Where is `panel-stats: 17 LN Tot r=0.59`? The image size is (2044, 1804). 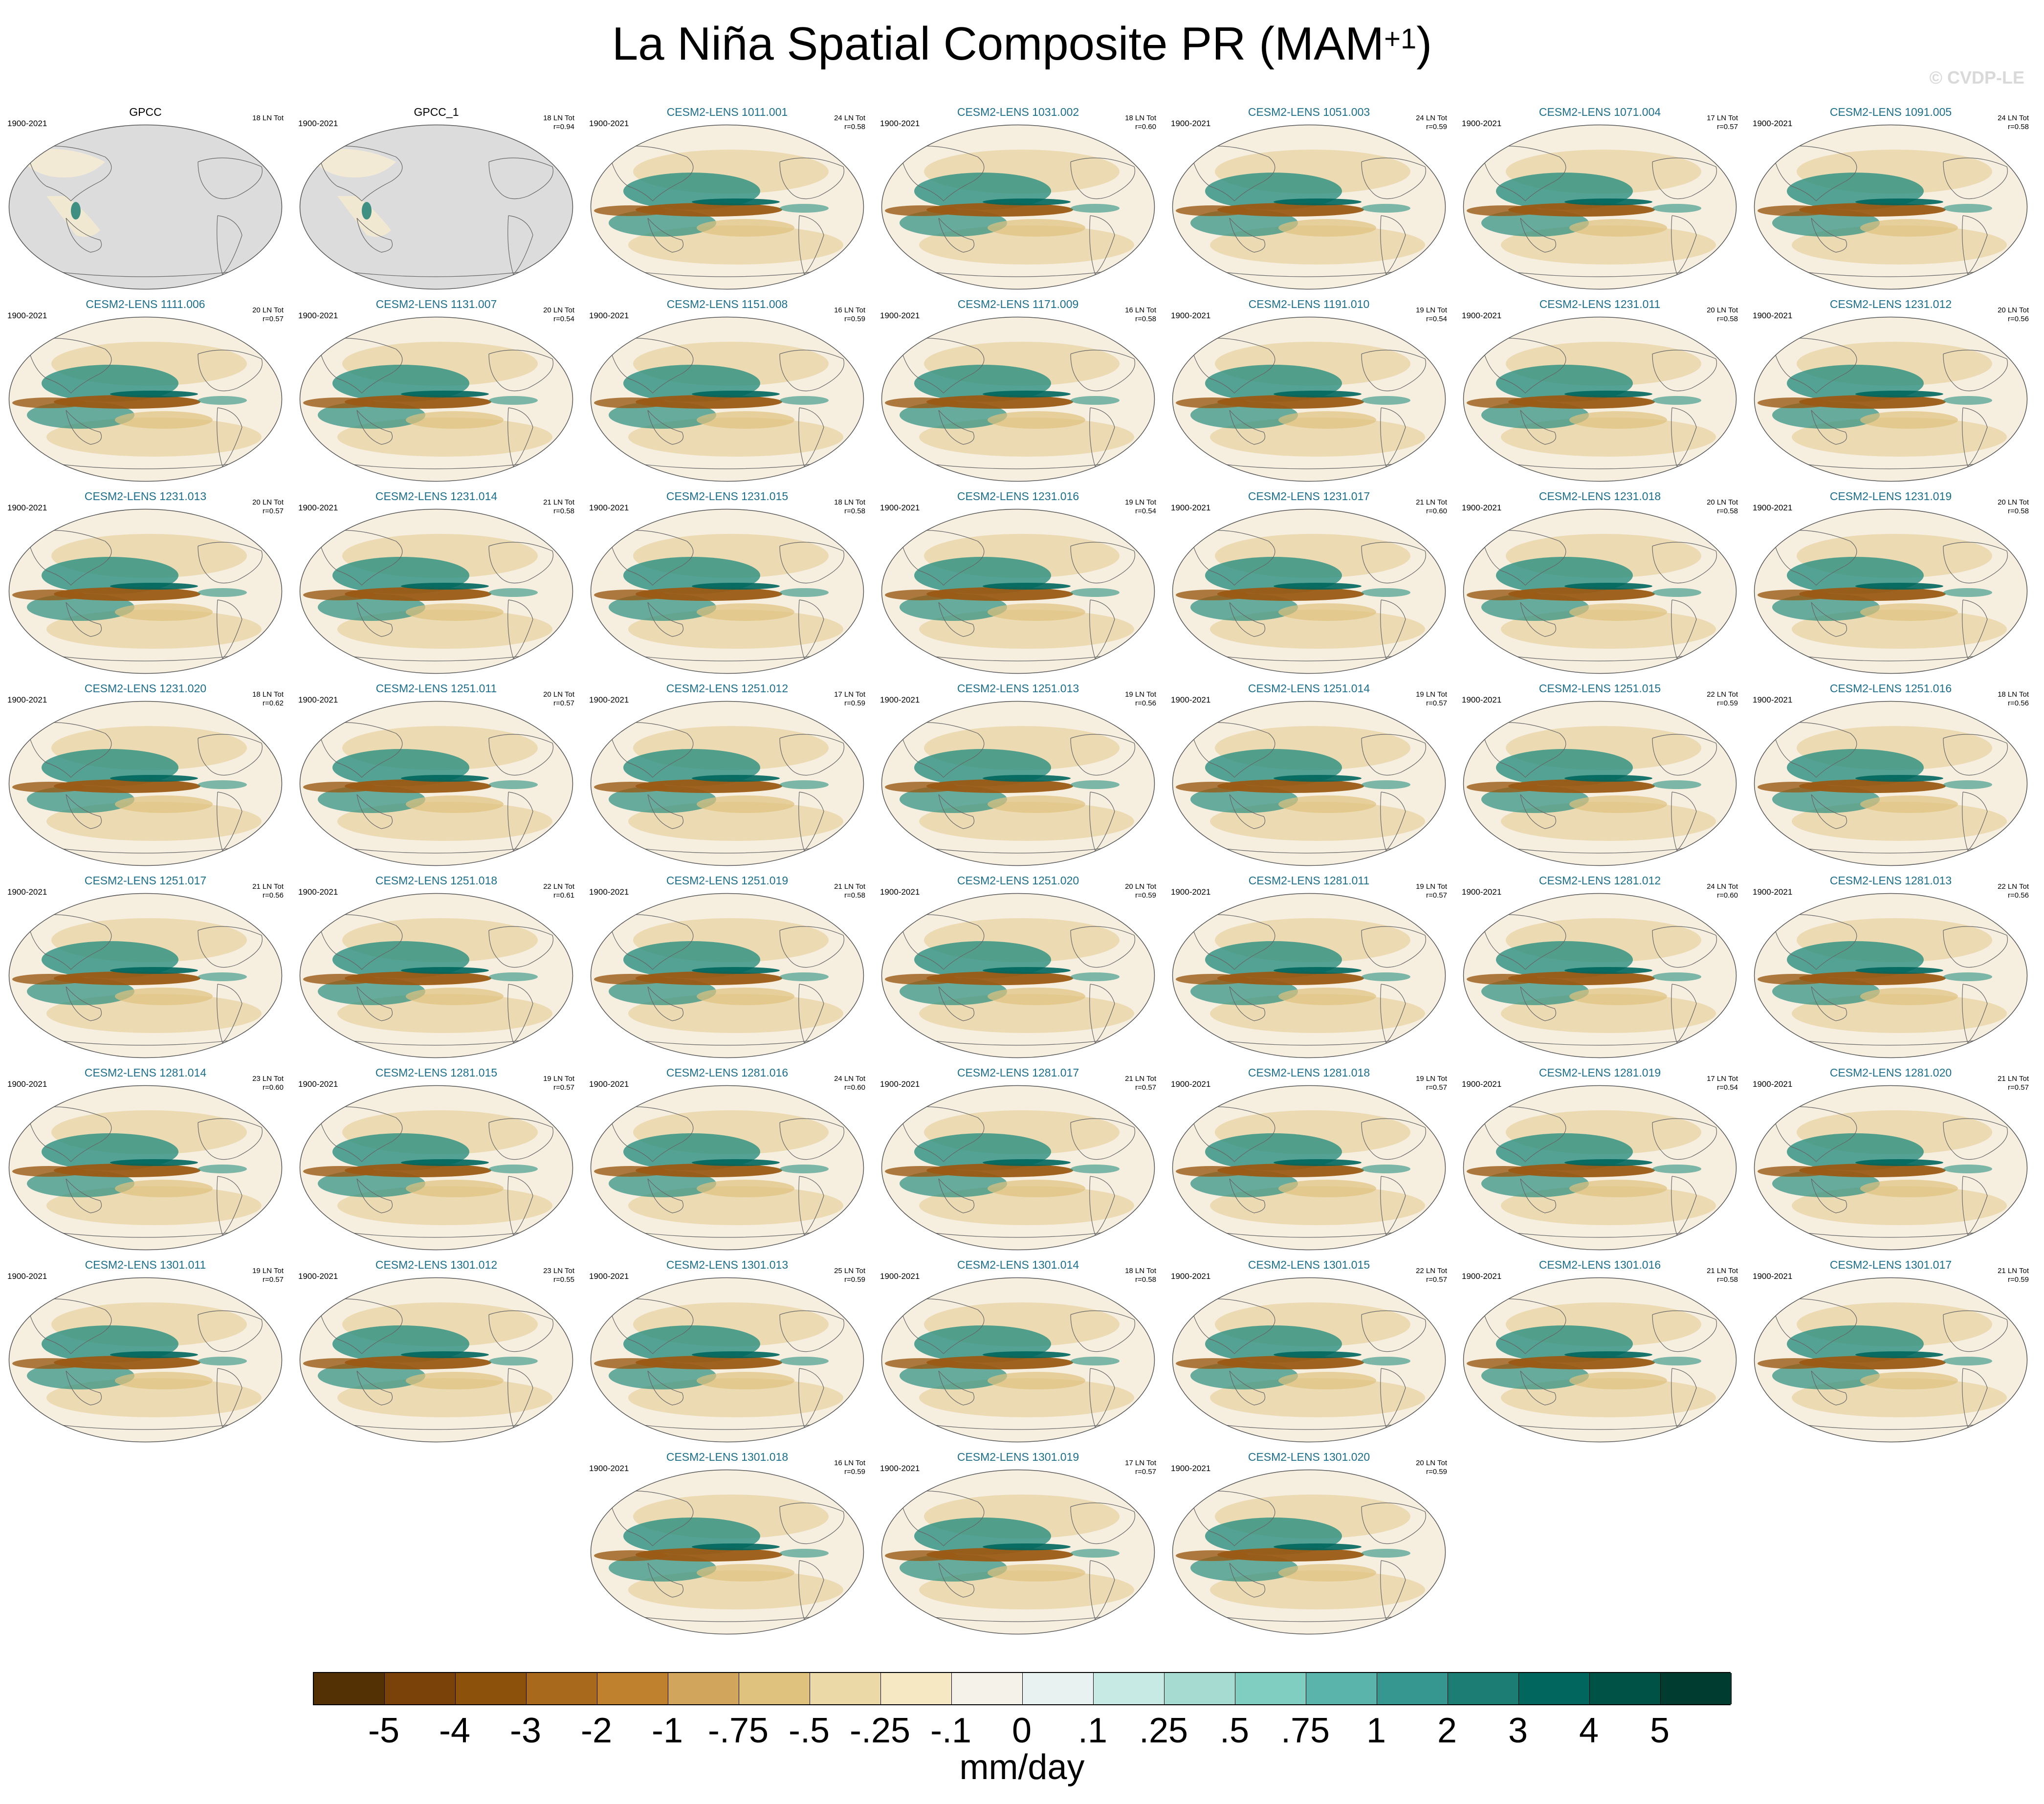
panel-stats: 17 LN Tot r=0.59 is located at coordinates (849, 699).